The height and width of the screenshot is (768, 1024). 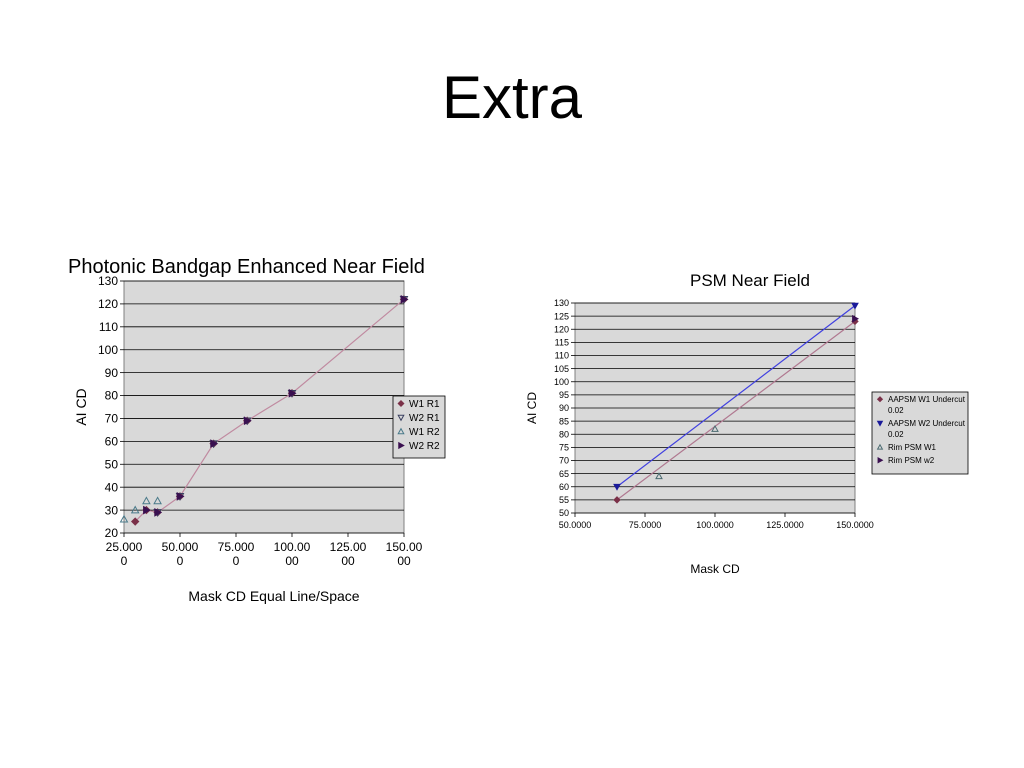 What do you see at coordinates (785, 525) in the screenshot?
I see `x-tick-label: 125.0000` at bounding box center [785, 525].